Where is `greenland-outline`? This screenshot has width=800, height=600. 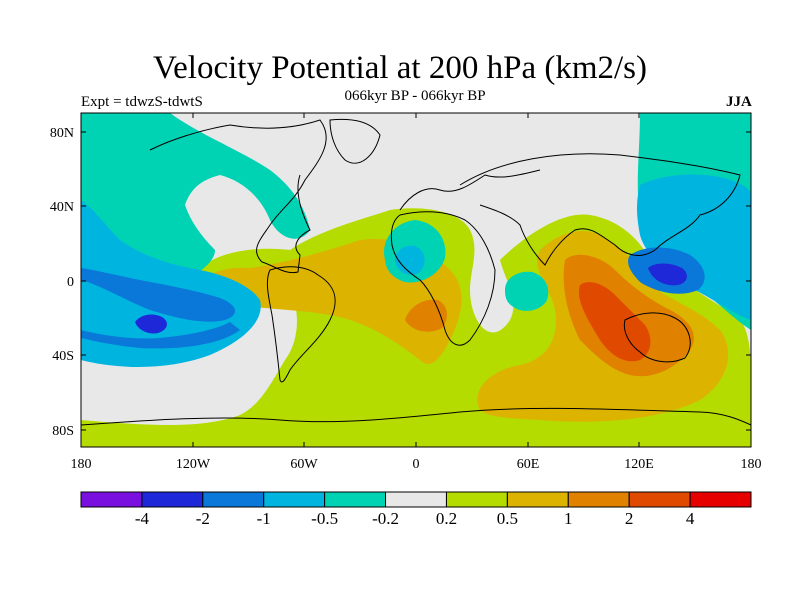
greenland-outline is located at coordinates (355, 141).